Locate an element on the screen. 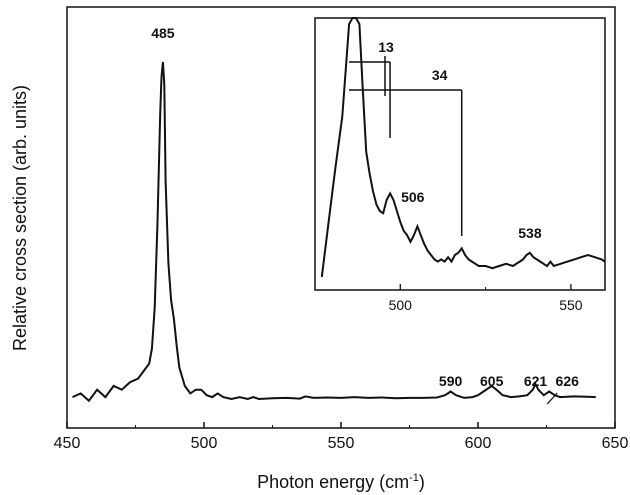  inset-peak-label: 13 is located at coordinates (386, 47).